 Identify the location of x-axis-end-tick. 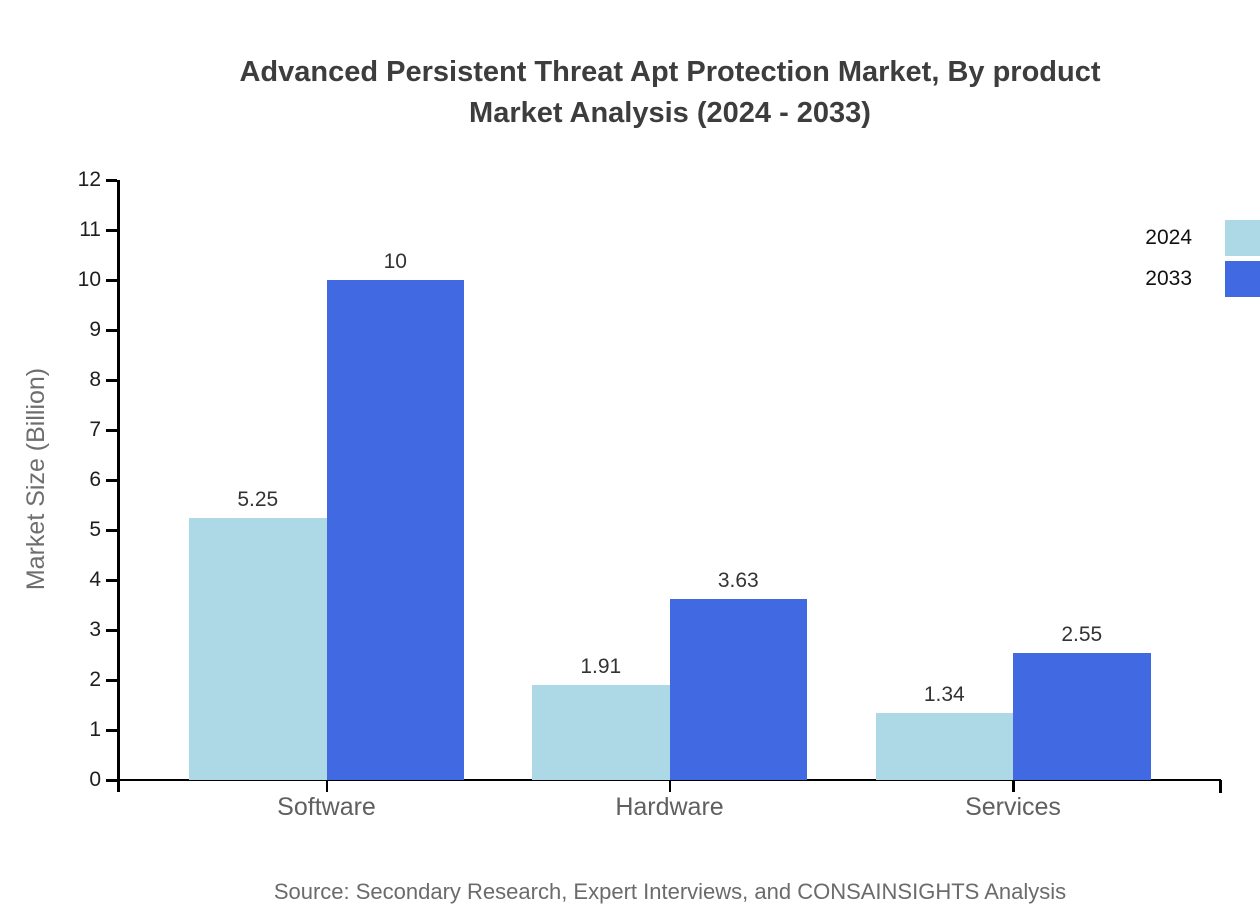
(1220, 786).